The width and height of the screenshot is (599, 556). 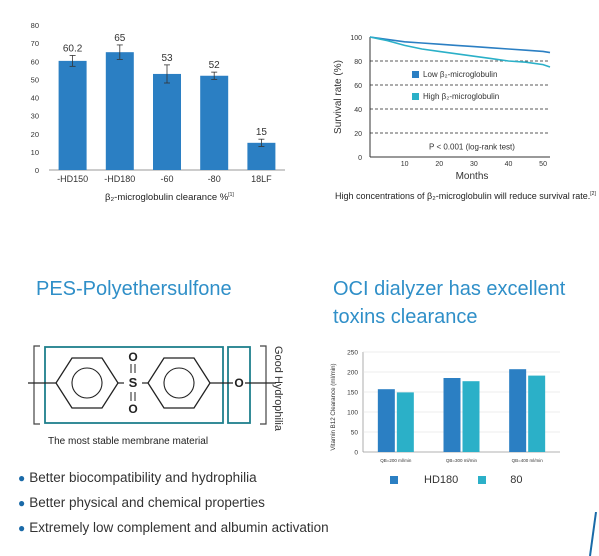 What do you see at coordinates (509, 164) in the screenshot?
I see `x-tick-label: 40` at bounding box center [509, 164].